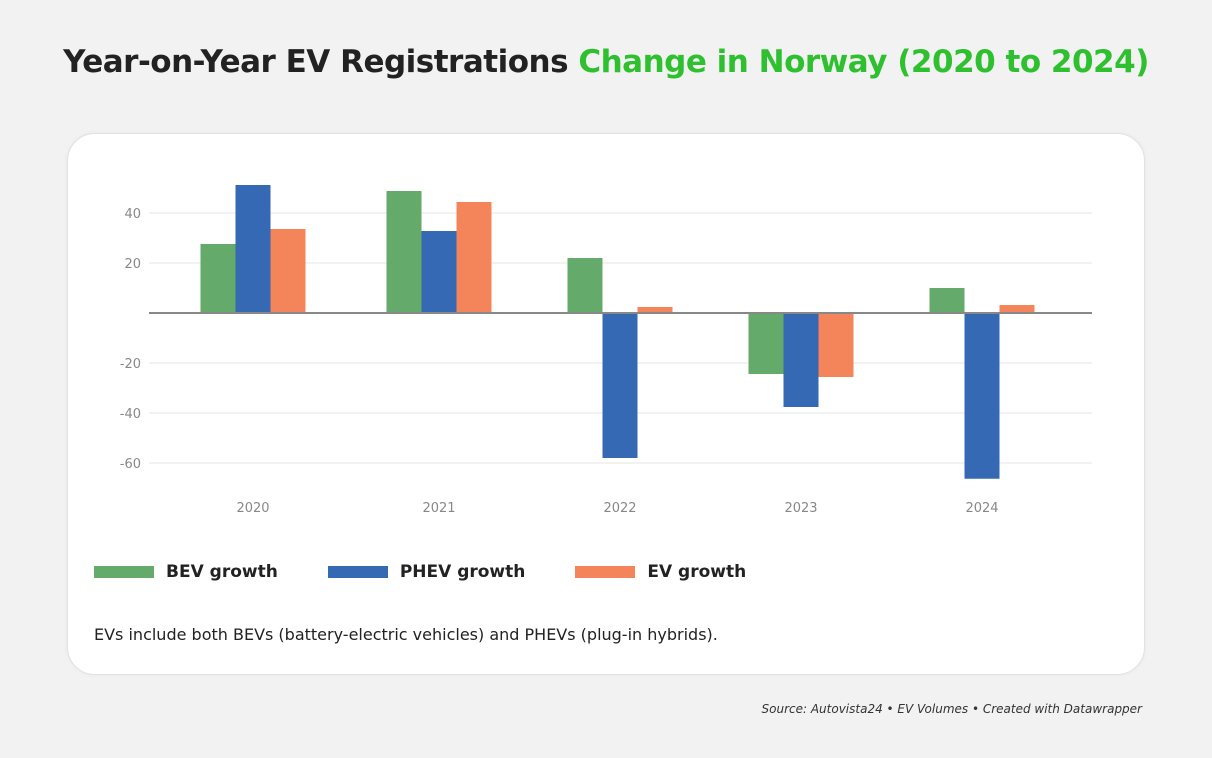 This screenshot has height=758, width=1212. I want to click on bar-ev-growth-2020, so click(288, 271).